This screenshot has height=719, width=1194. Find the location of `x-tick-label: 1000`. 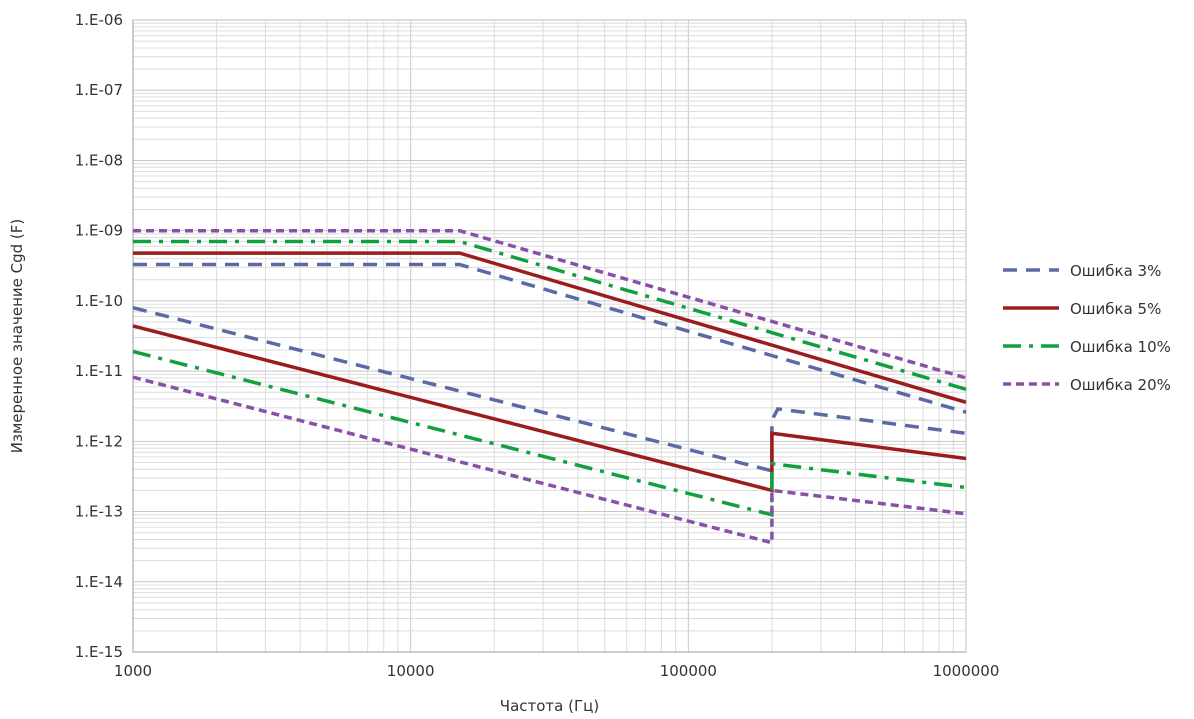

x-tick-label: 1000 is located at coordinates (133, 671).